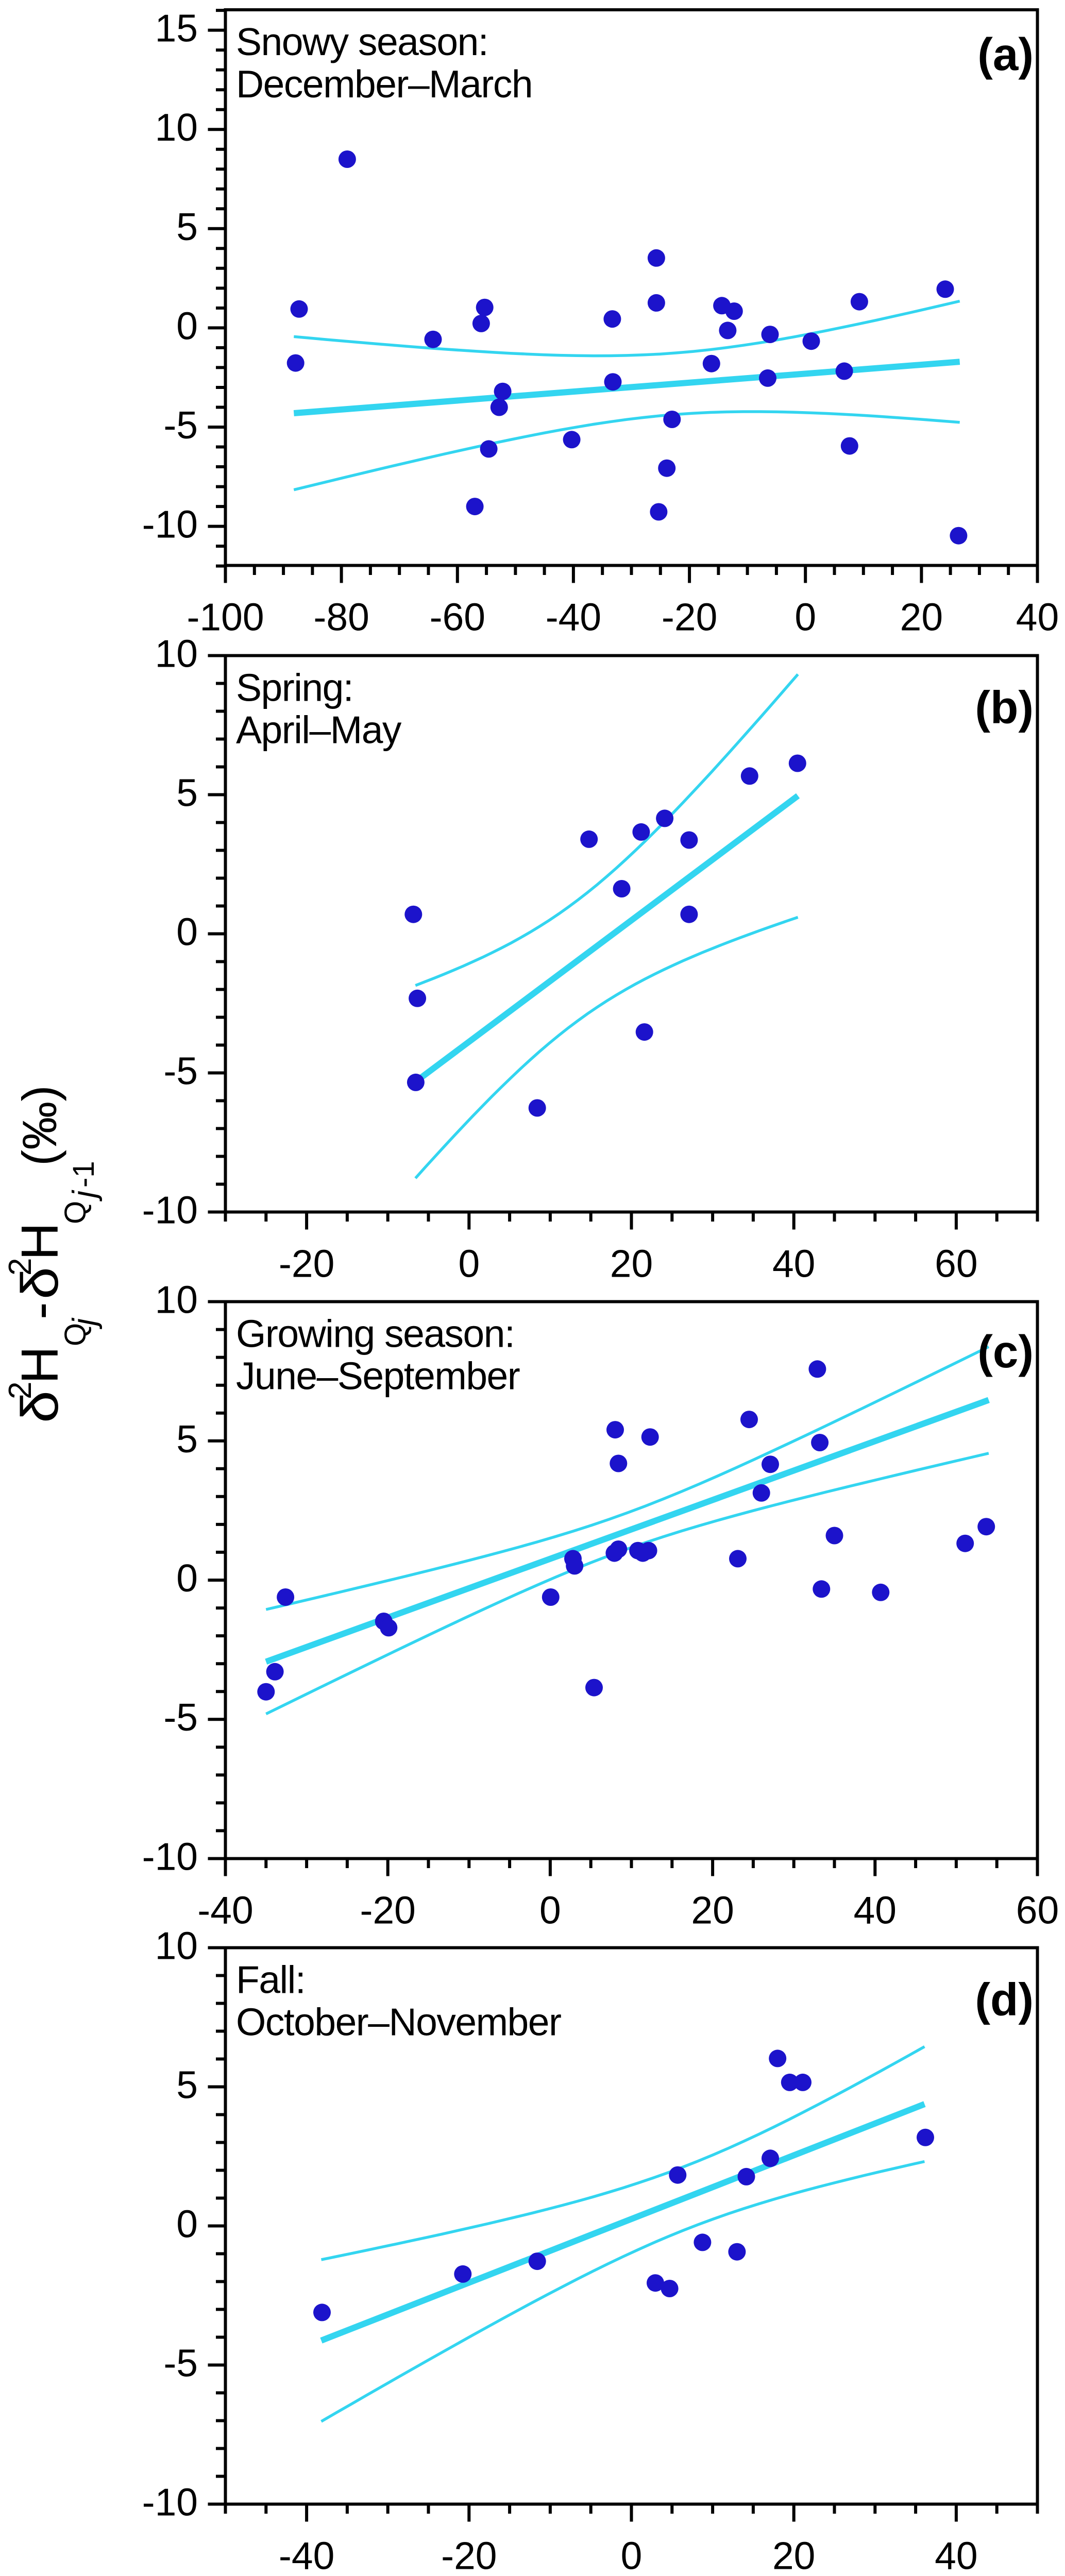  I want to click on svg-text: -1, so click(83, 1174).